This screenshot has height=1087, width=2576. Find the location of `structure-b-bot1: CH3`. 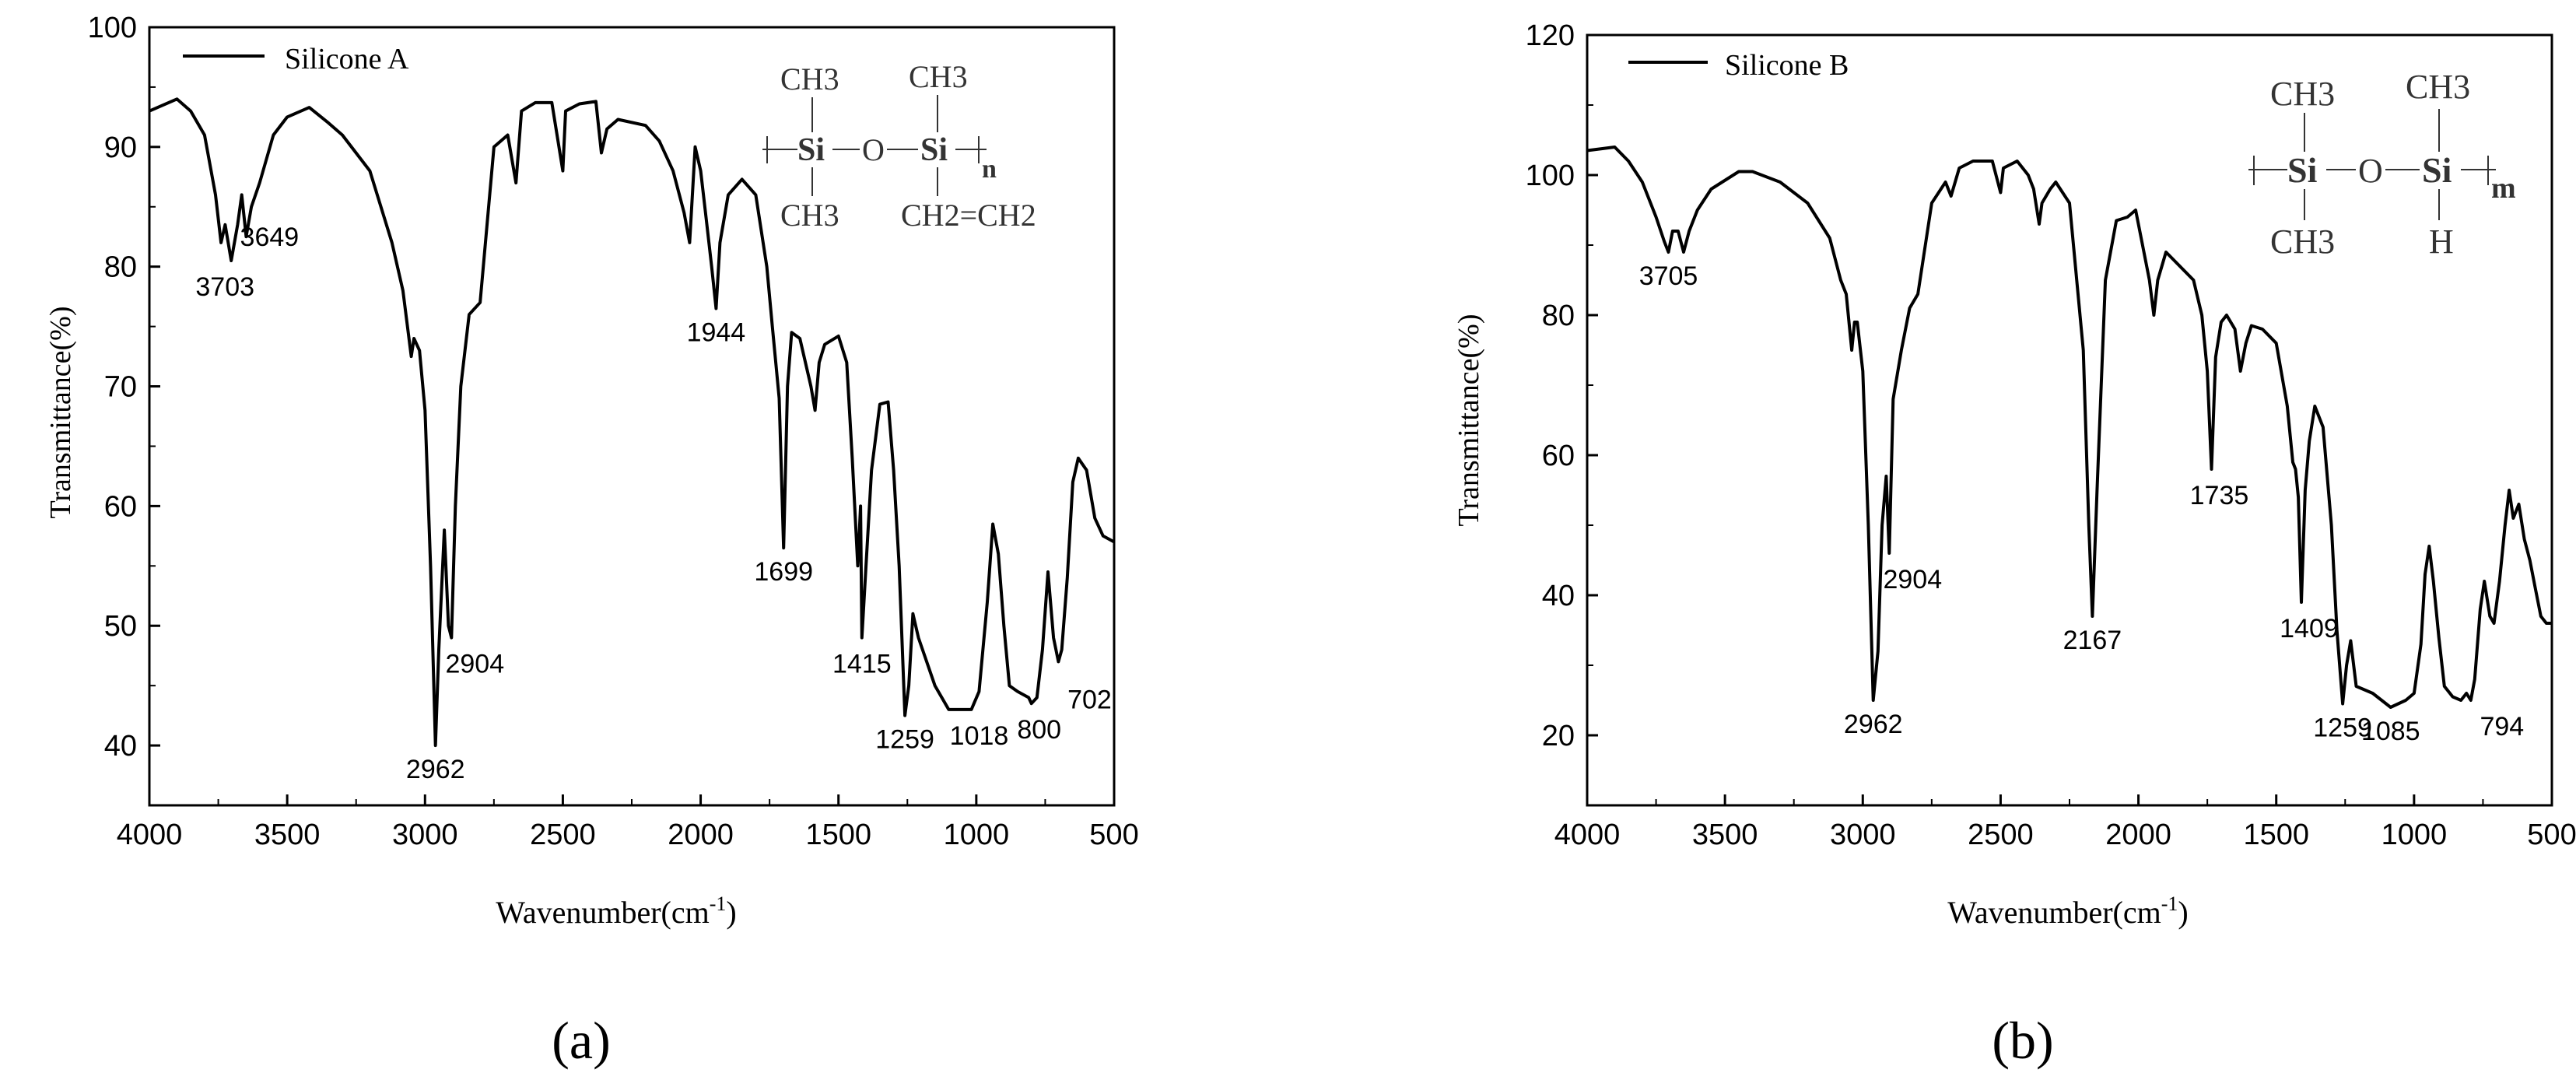

structure-b-bot1: CH3 is located at coordinates (2303, 242).